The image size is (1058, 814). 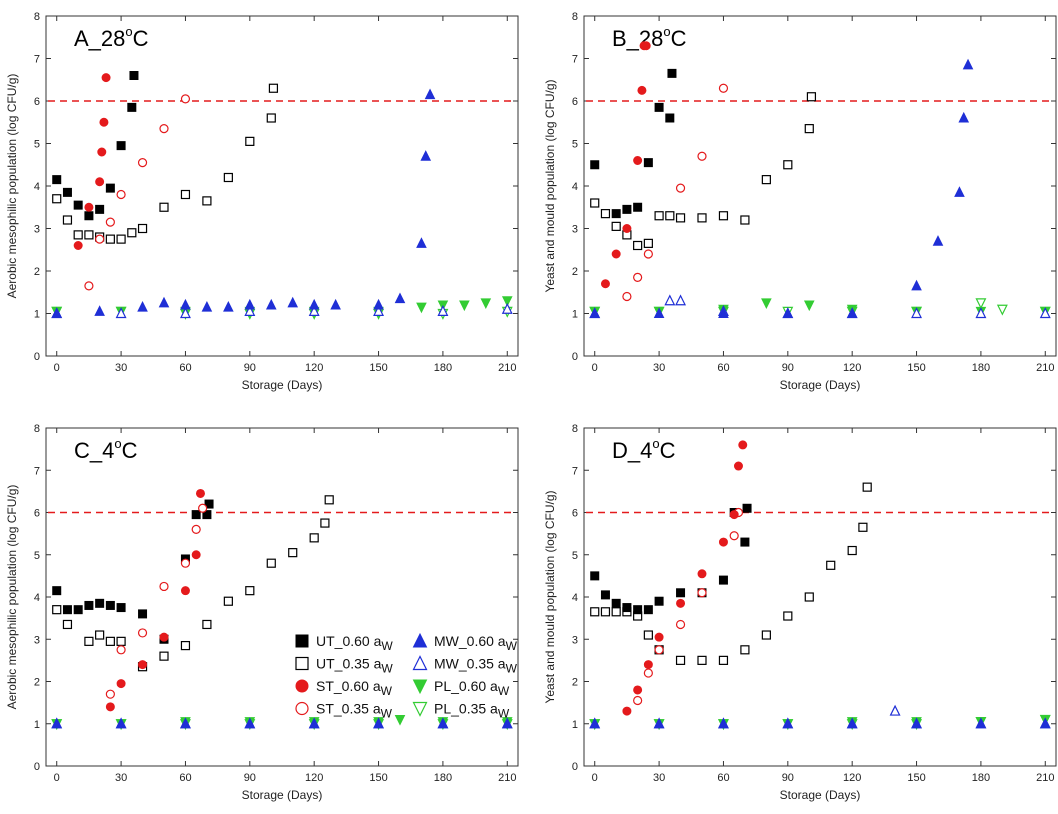 I want to click on panel-d-y-tick-label: 5, so click(x=575, y=556).